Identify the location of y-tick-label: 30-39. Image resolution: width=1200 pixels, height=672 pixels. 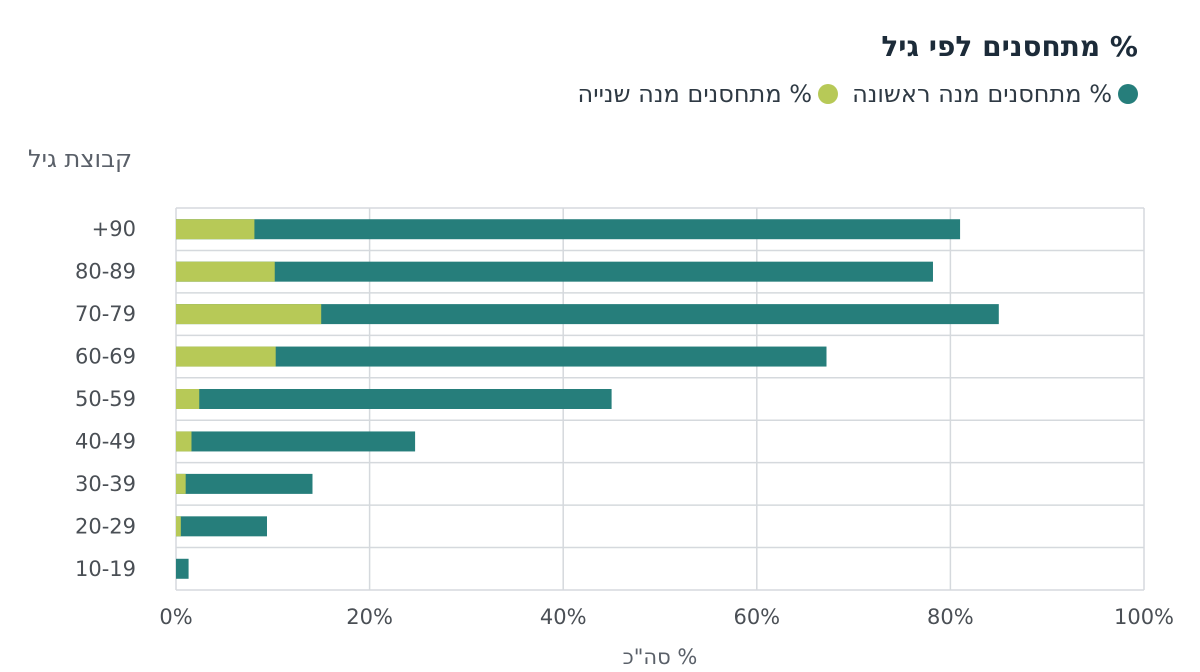
(105, 484).